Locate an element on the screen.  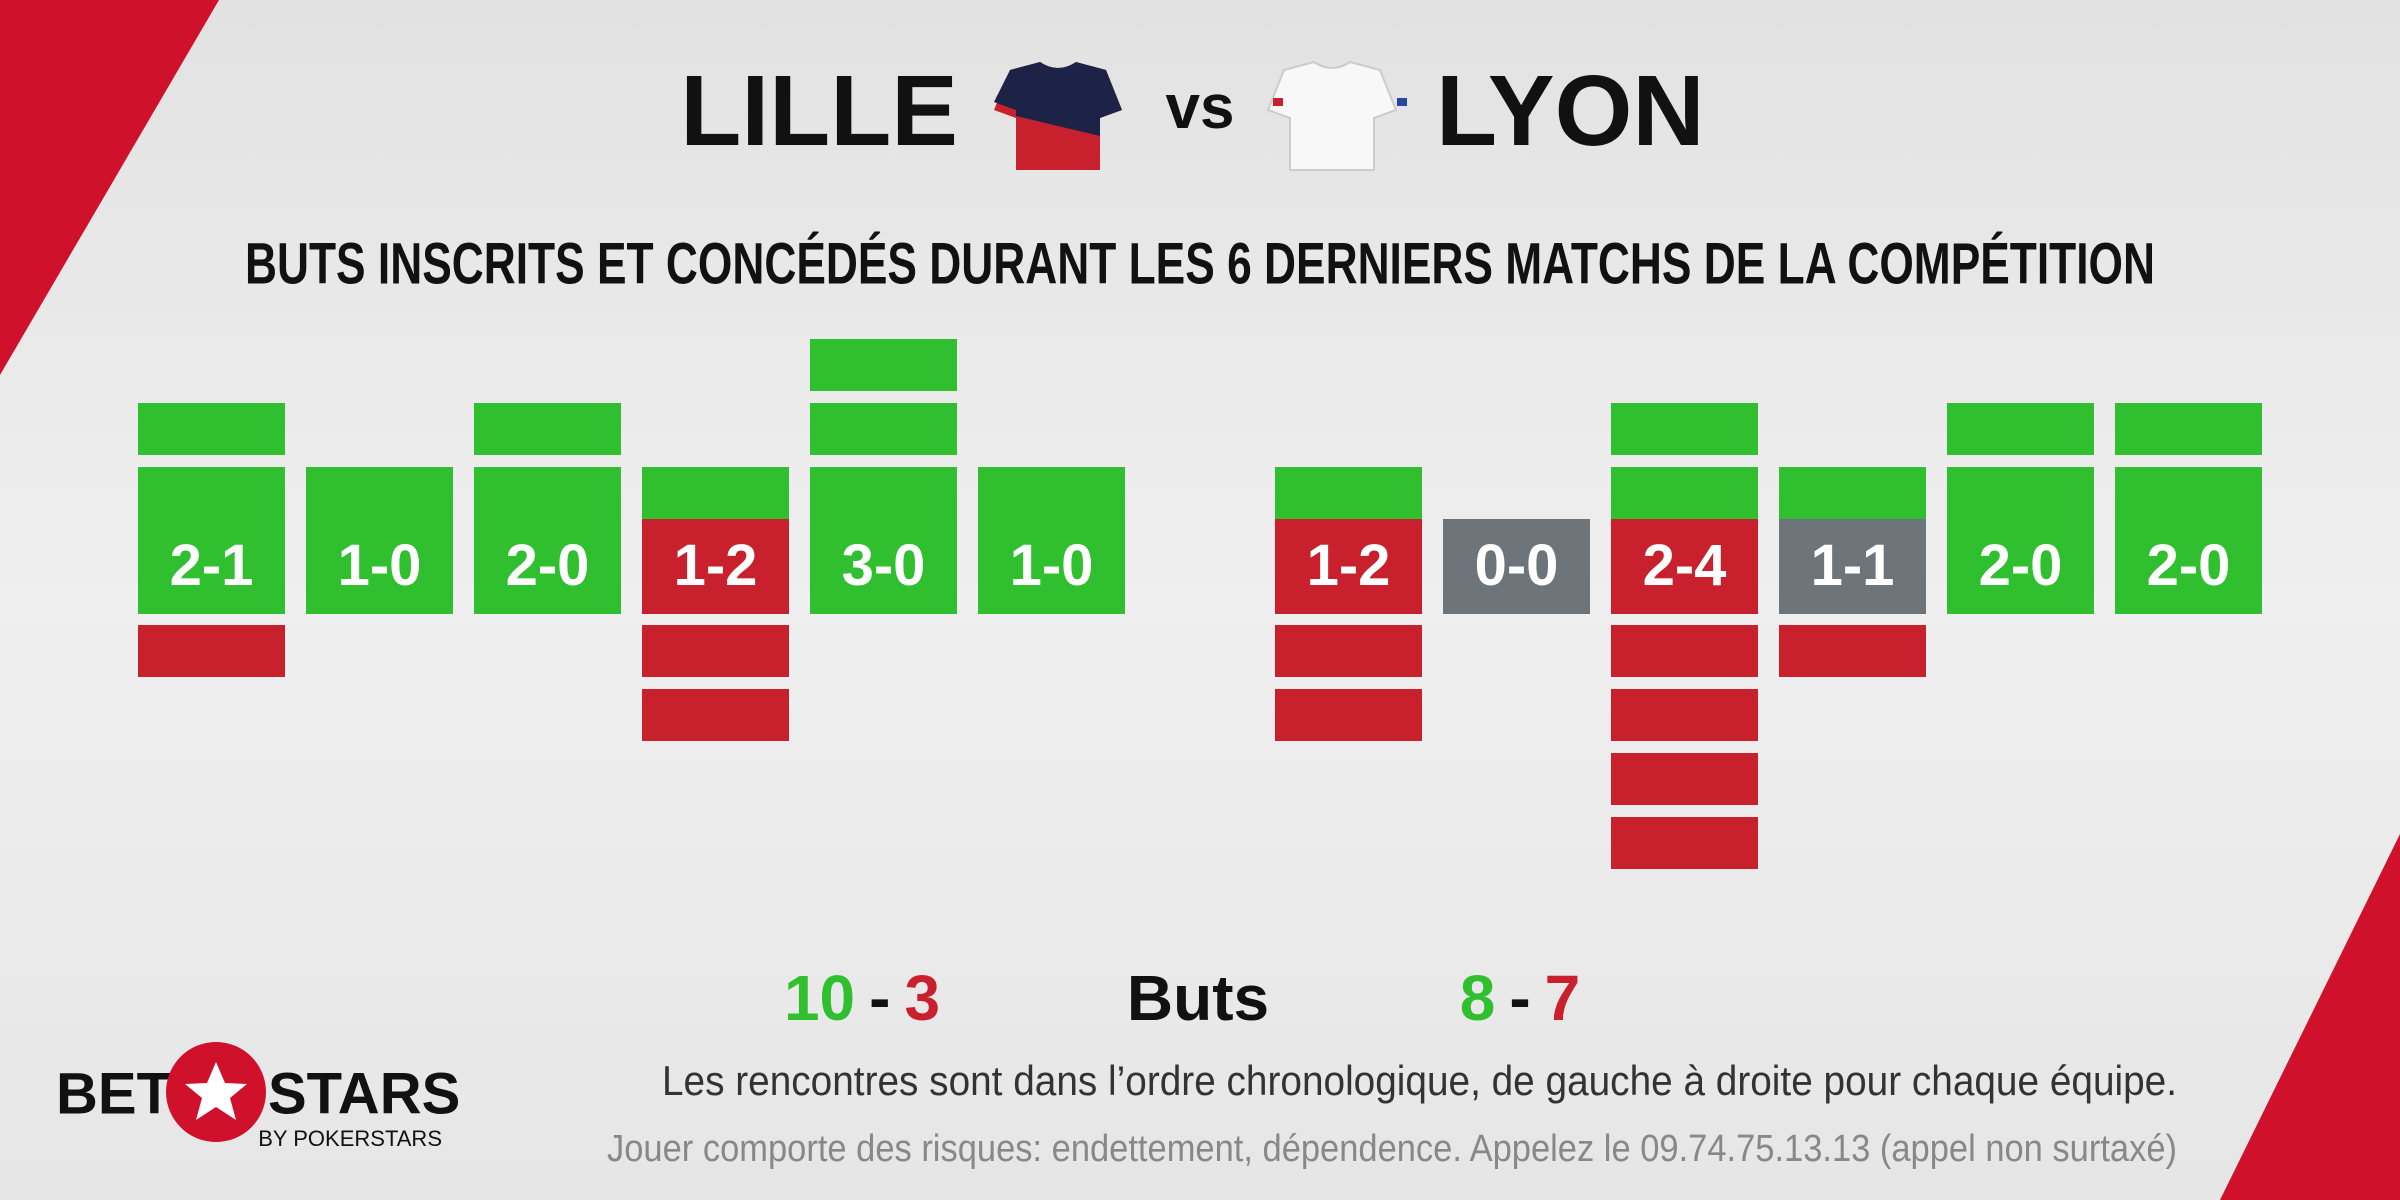
home-jersey is located at coordinates (1058, 116).